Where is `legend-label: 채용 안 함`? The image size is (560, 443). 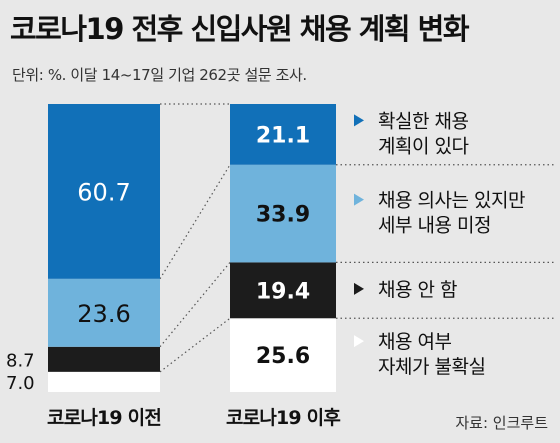 legend-label: 채용 안 함 is located at coordinates (417, 290).